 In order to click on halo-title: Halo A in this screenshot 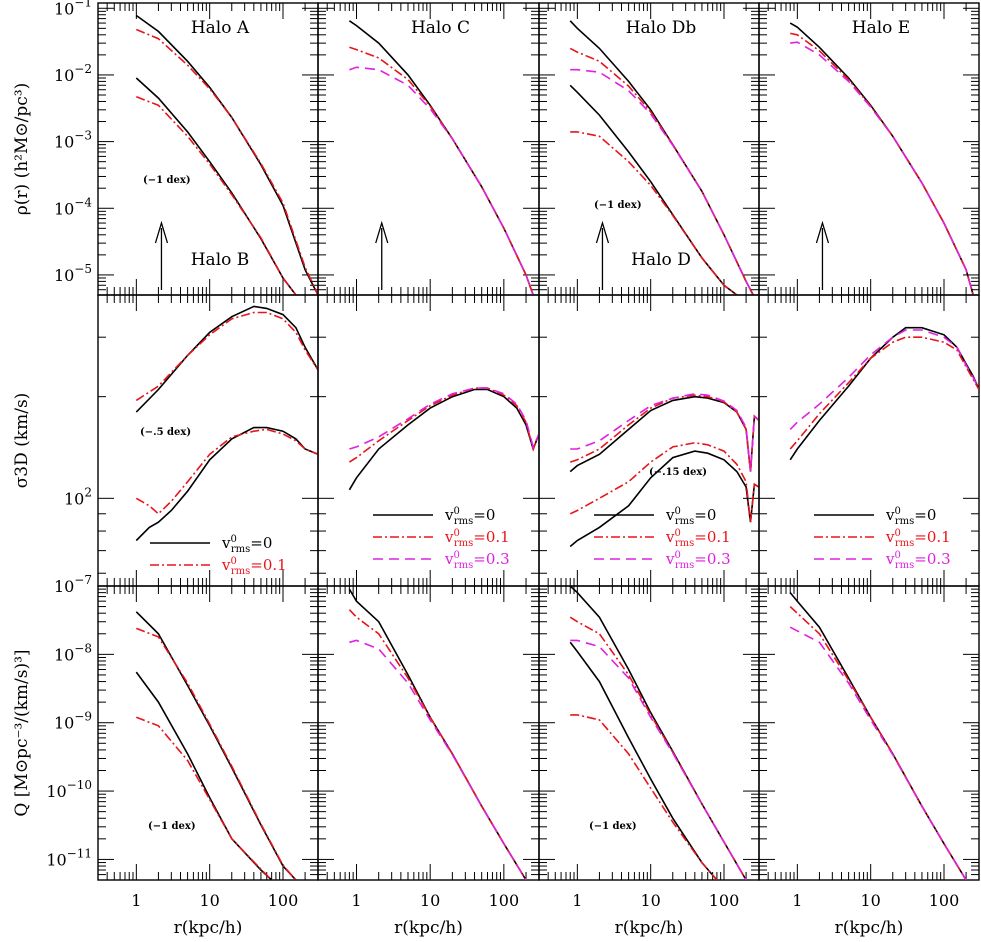, I will do `click(220, 28)`.